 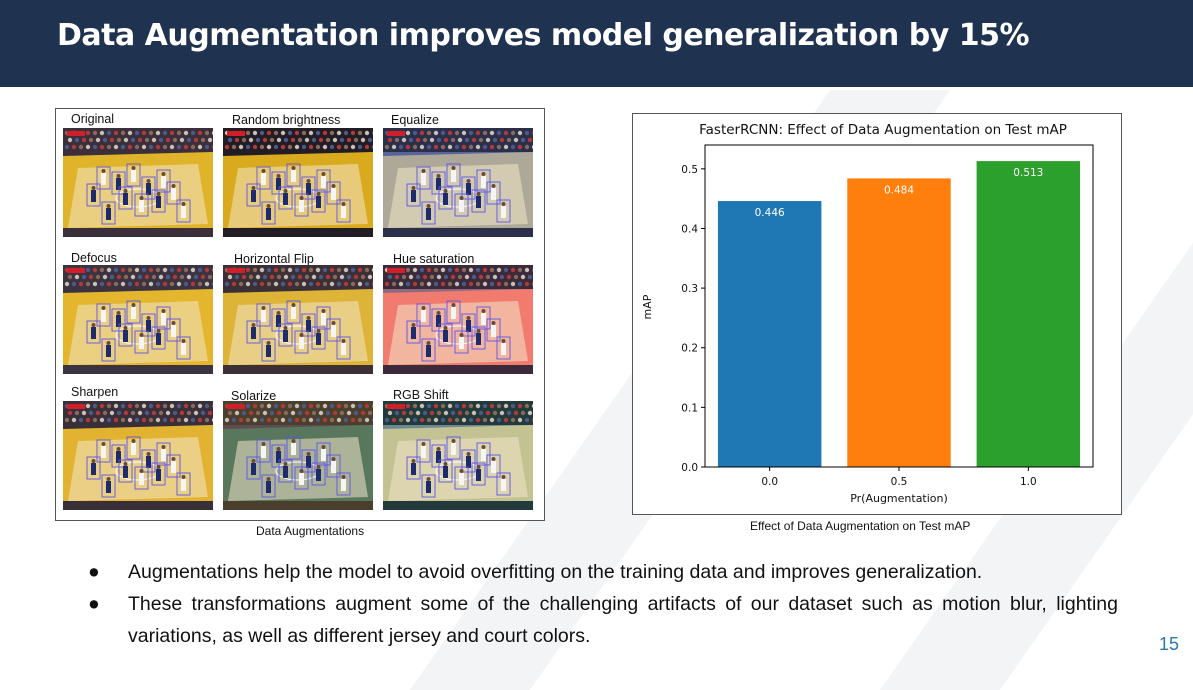 I want to click on thumbnail-rgb-shift, so click(x=458, y=455).